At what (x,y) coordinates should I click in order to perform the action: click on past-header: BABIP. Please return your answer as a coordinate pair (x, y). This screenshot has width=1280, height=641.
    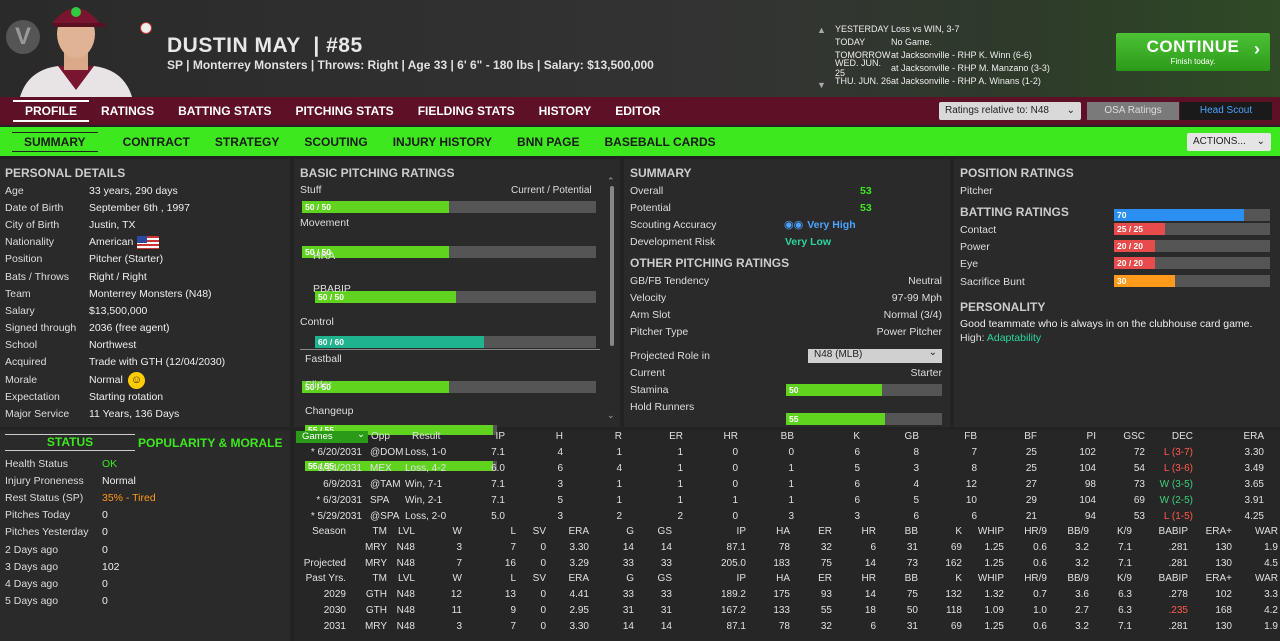
    Looking at the image, I should click on (1173, 578).